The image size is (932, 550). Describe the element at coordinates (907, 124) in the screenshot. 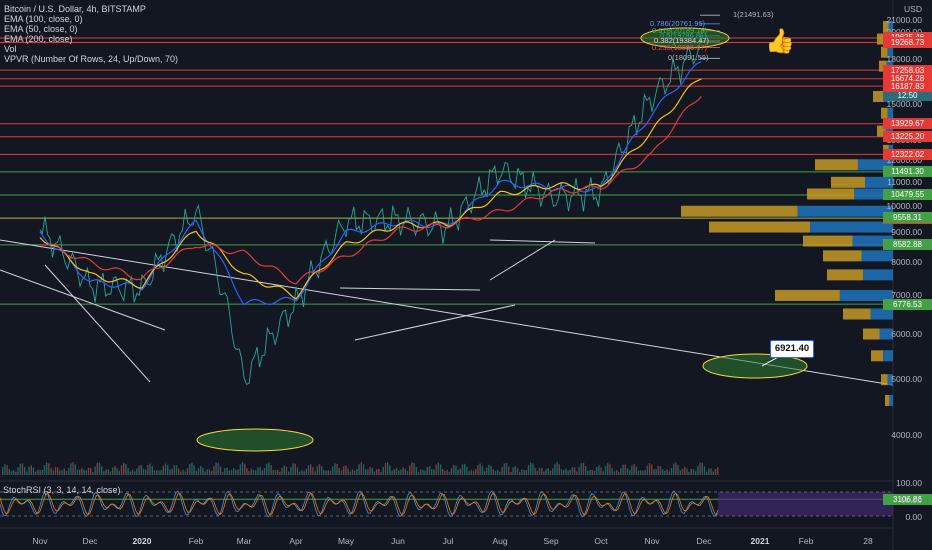

I see `level-label: 13929.67` at that location.